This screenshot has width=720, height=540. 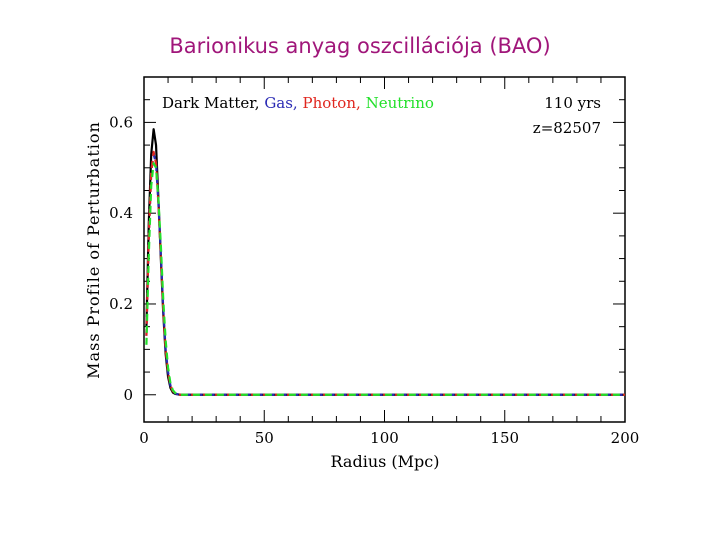 I want to click on x-tick-label: 150, so click(x=504, y=438).